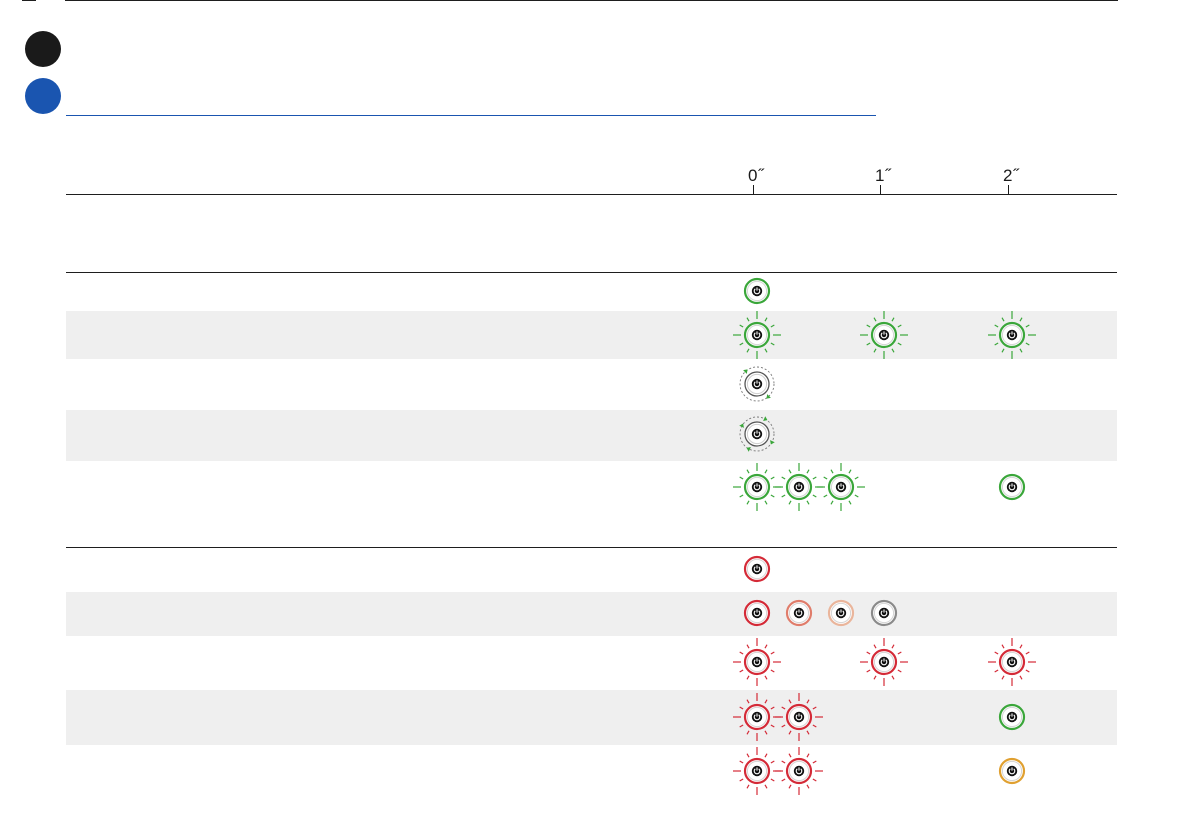 The height and width of the screenshot is (838, 1188). What do you see at coordinates (884, 613) in the screenshot?
I see `power-led-gray-solid-icon` at bounding box center [884, 613].